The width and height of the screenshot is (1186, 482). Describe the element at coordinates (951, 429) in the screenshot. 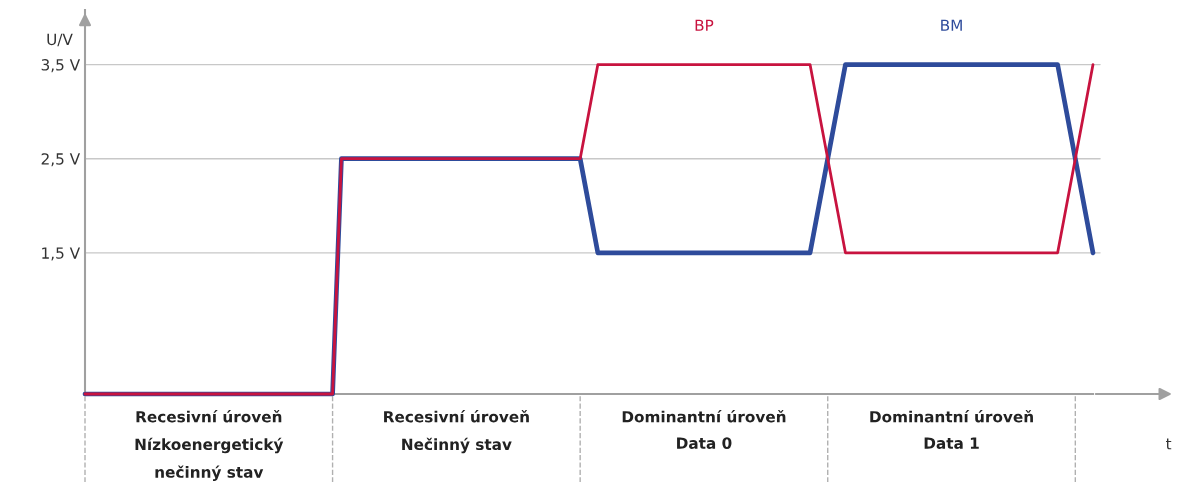

I see `x-tick-label: Dominantní úroveň Data 1` at that location.